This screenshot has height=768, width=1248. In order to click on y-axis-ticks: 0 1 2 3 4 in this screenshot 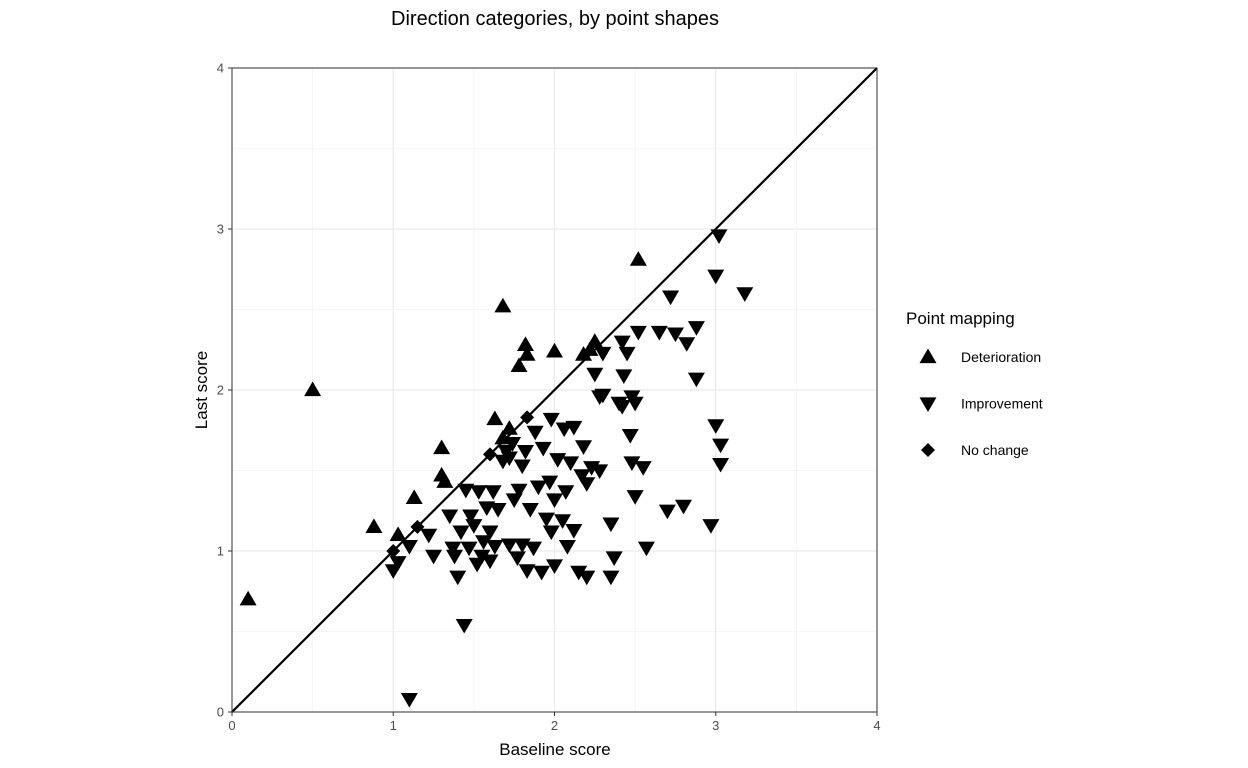, I will do `click(224, 390)`.